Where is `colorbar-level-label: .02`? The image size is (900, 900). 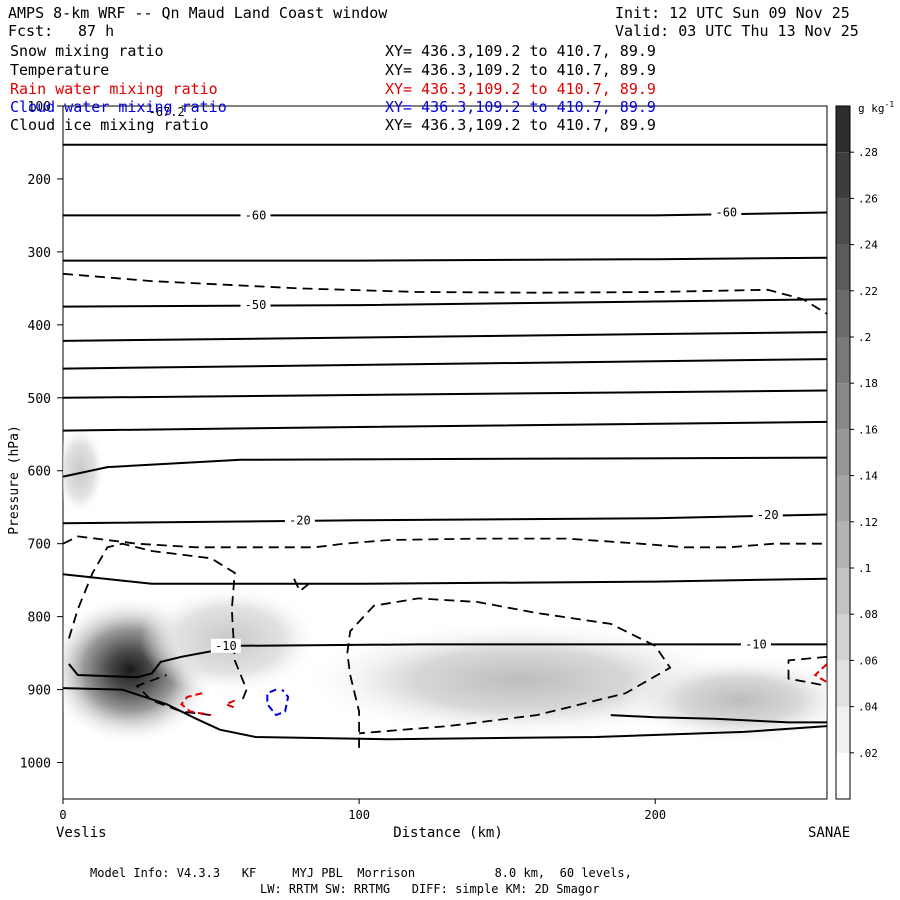
colorbar-level-label: .02 is located at coordinates (868, 753).